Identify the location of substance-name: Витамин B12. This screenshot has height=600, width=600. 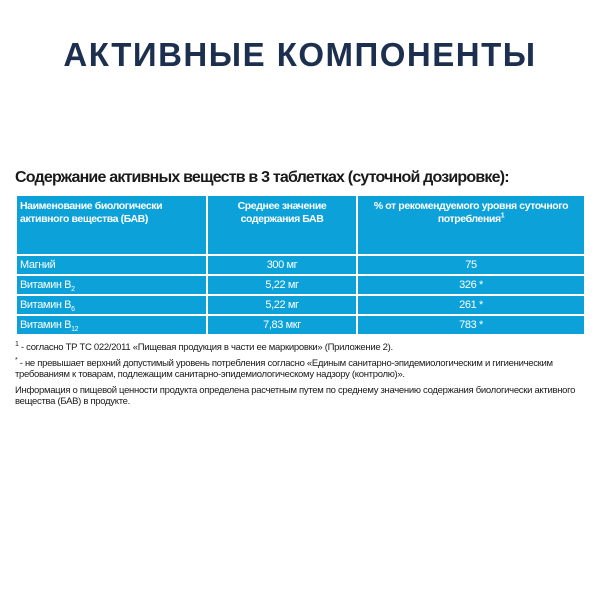
(111, 325).